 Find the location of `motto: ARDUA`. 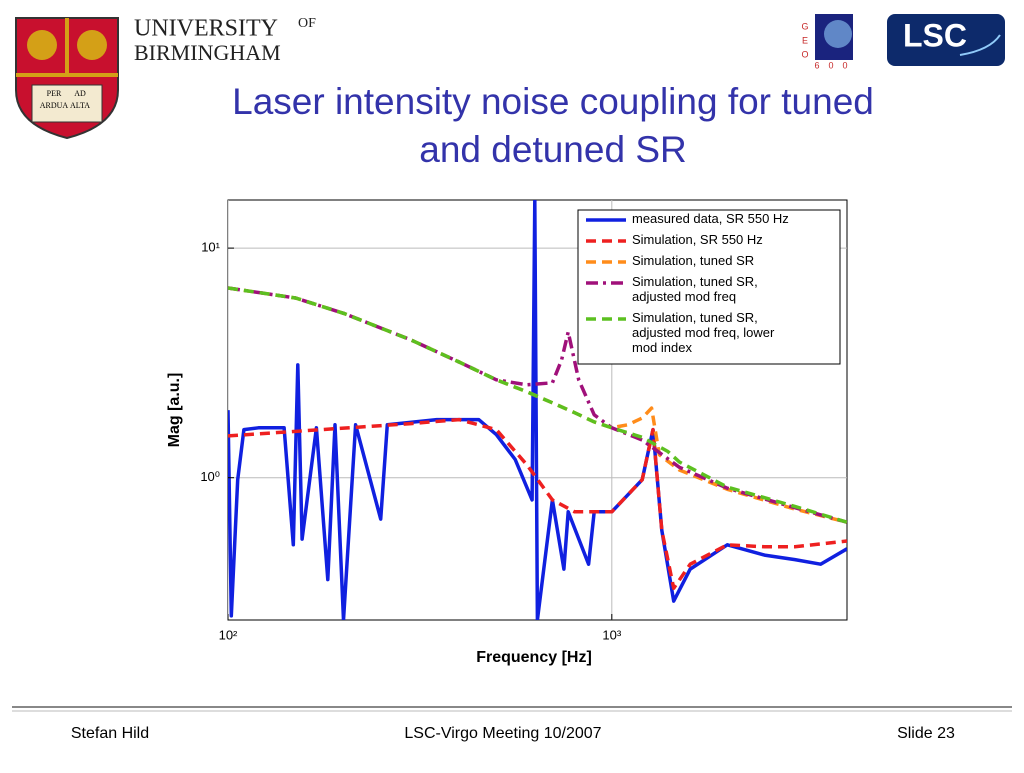

motto: ARDUA is located at coordinates (54, 105).